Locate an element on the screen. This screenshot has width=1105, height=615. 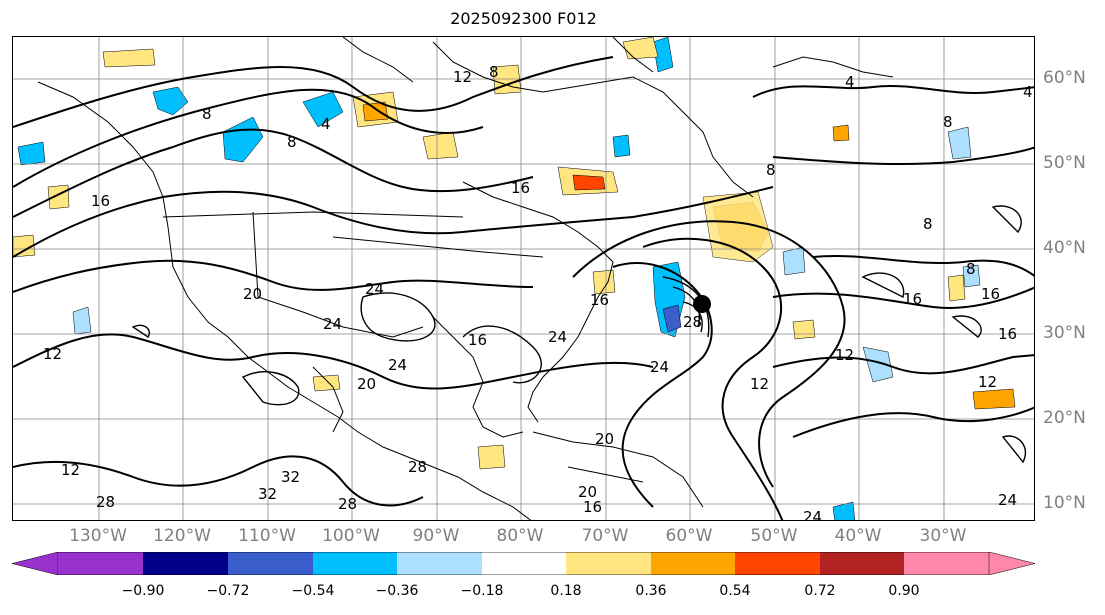
colorbar-extend-low is located at coordinates (35, 563).